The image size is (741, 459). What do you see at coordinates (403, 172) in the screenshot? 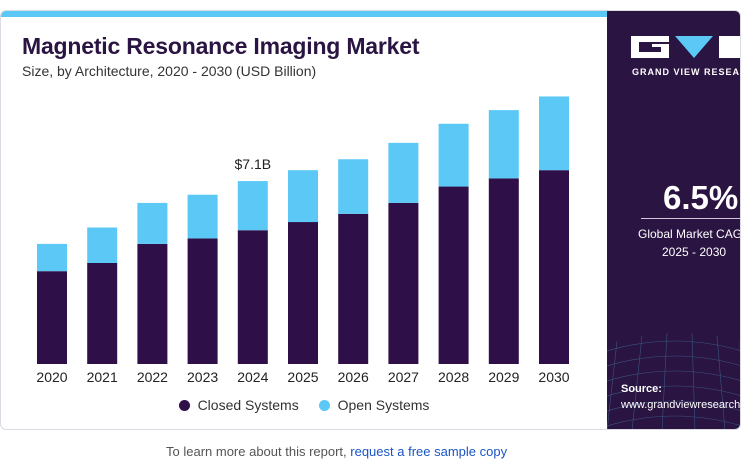
I see `bar-open-2027` at bounding box center [403, 172].